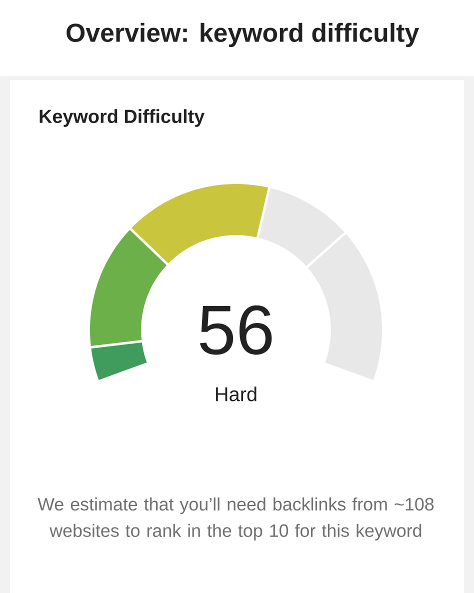 The height and width of the screenshot is (593, 474). I want to click on text: 56, so click(236, 330).